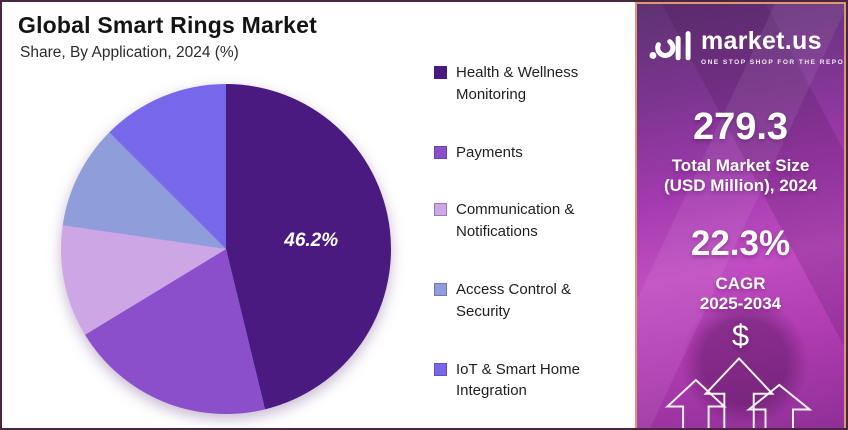 The image size is (848, 430). What do you see at coordinates (129, 52) in the screenshot?
I see `chart-subtitle: Share, By Application, 2024 (%)` at bounding box center [129, 52].